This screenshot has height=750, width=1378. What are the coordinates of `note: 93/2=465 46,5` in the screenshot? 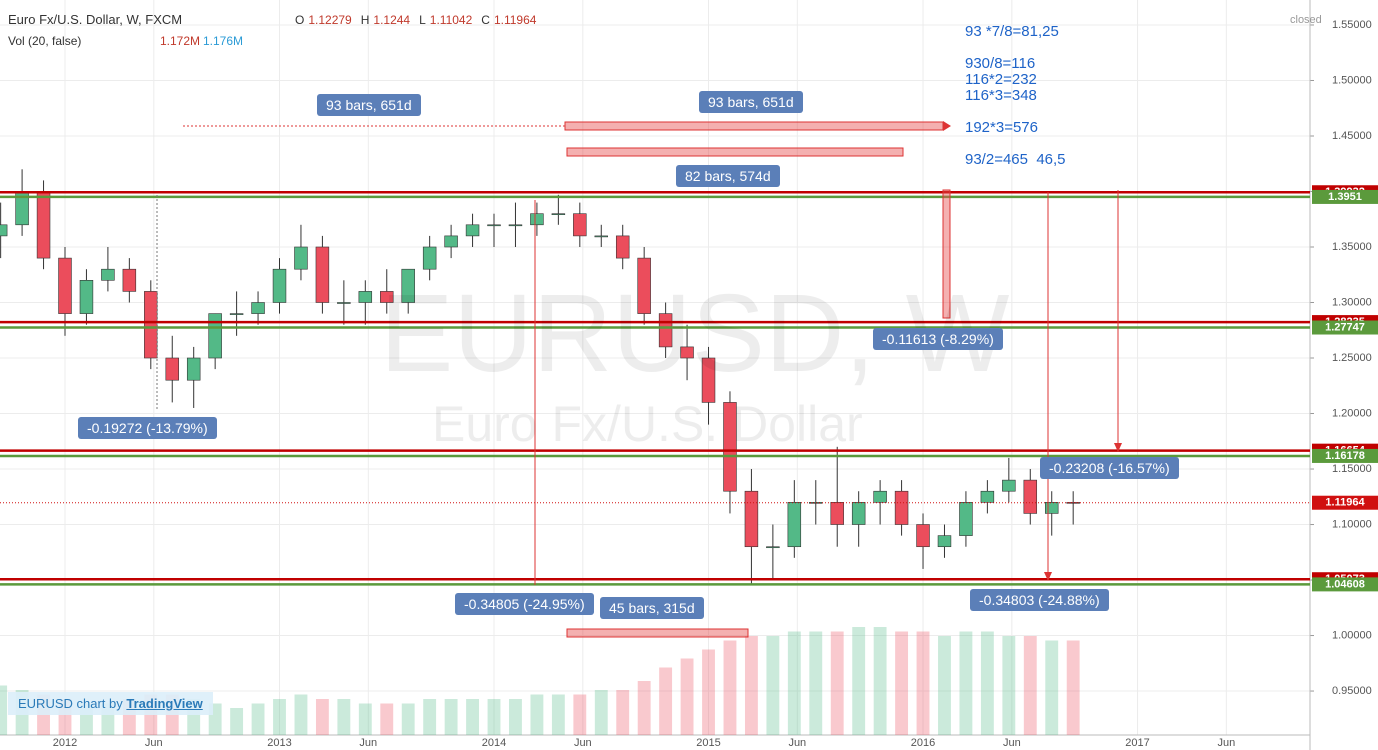 It's located at (1015, 159).